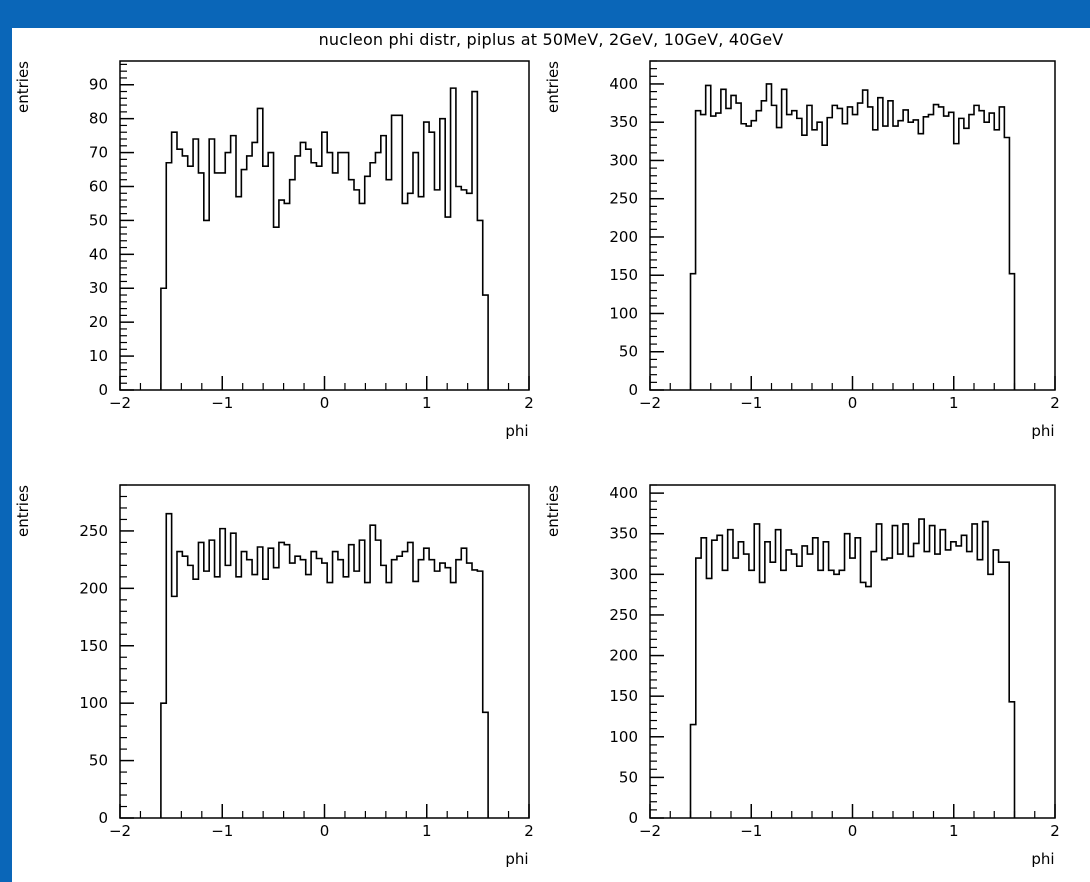  I want to click on y-tick-label: 20, so click(98, 322).